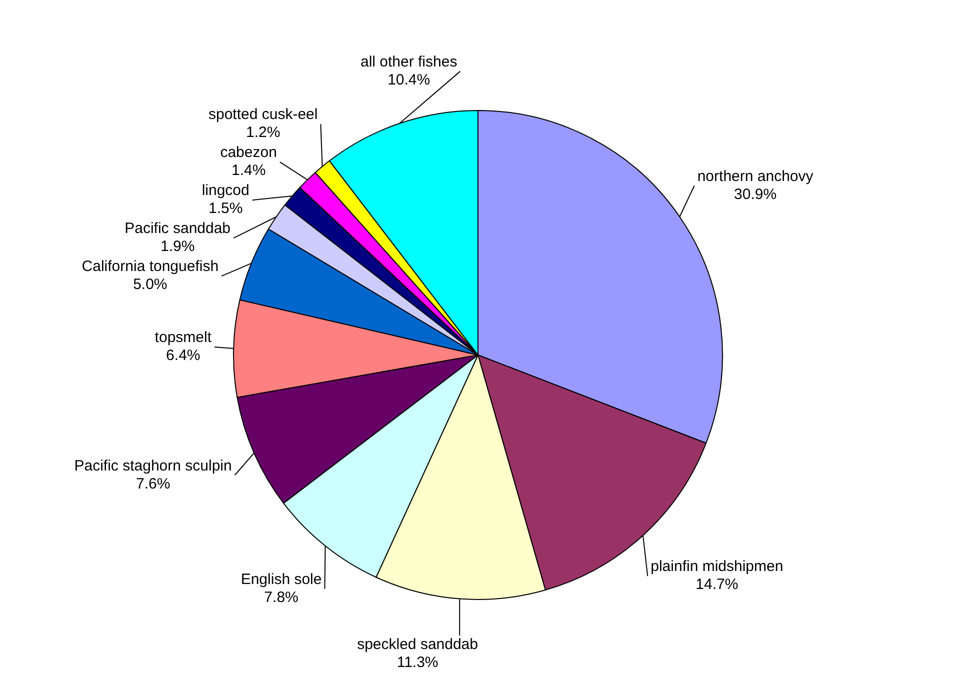  What do you see at coordinates (183, 355) in the screenshot?
I see `data-label: 6.4%` at bounding box center [183, 355].